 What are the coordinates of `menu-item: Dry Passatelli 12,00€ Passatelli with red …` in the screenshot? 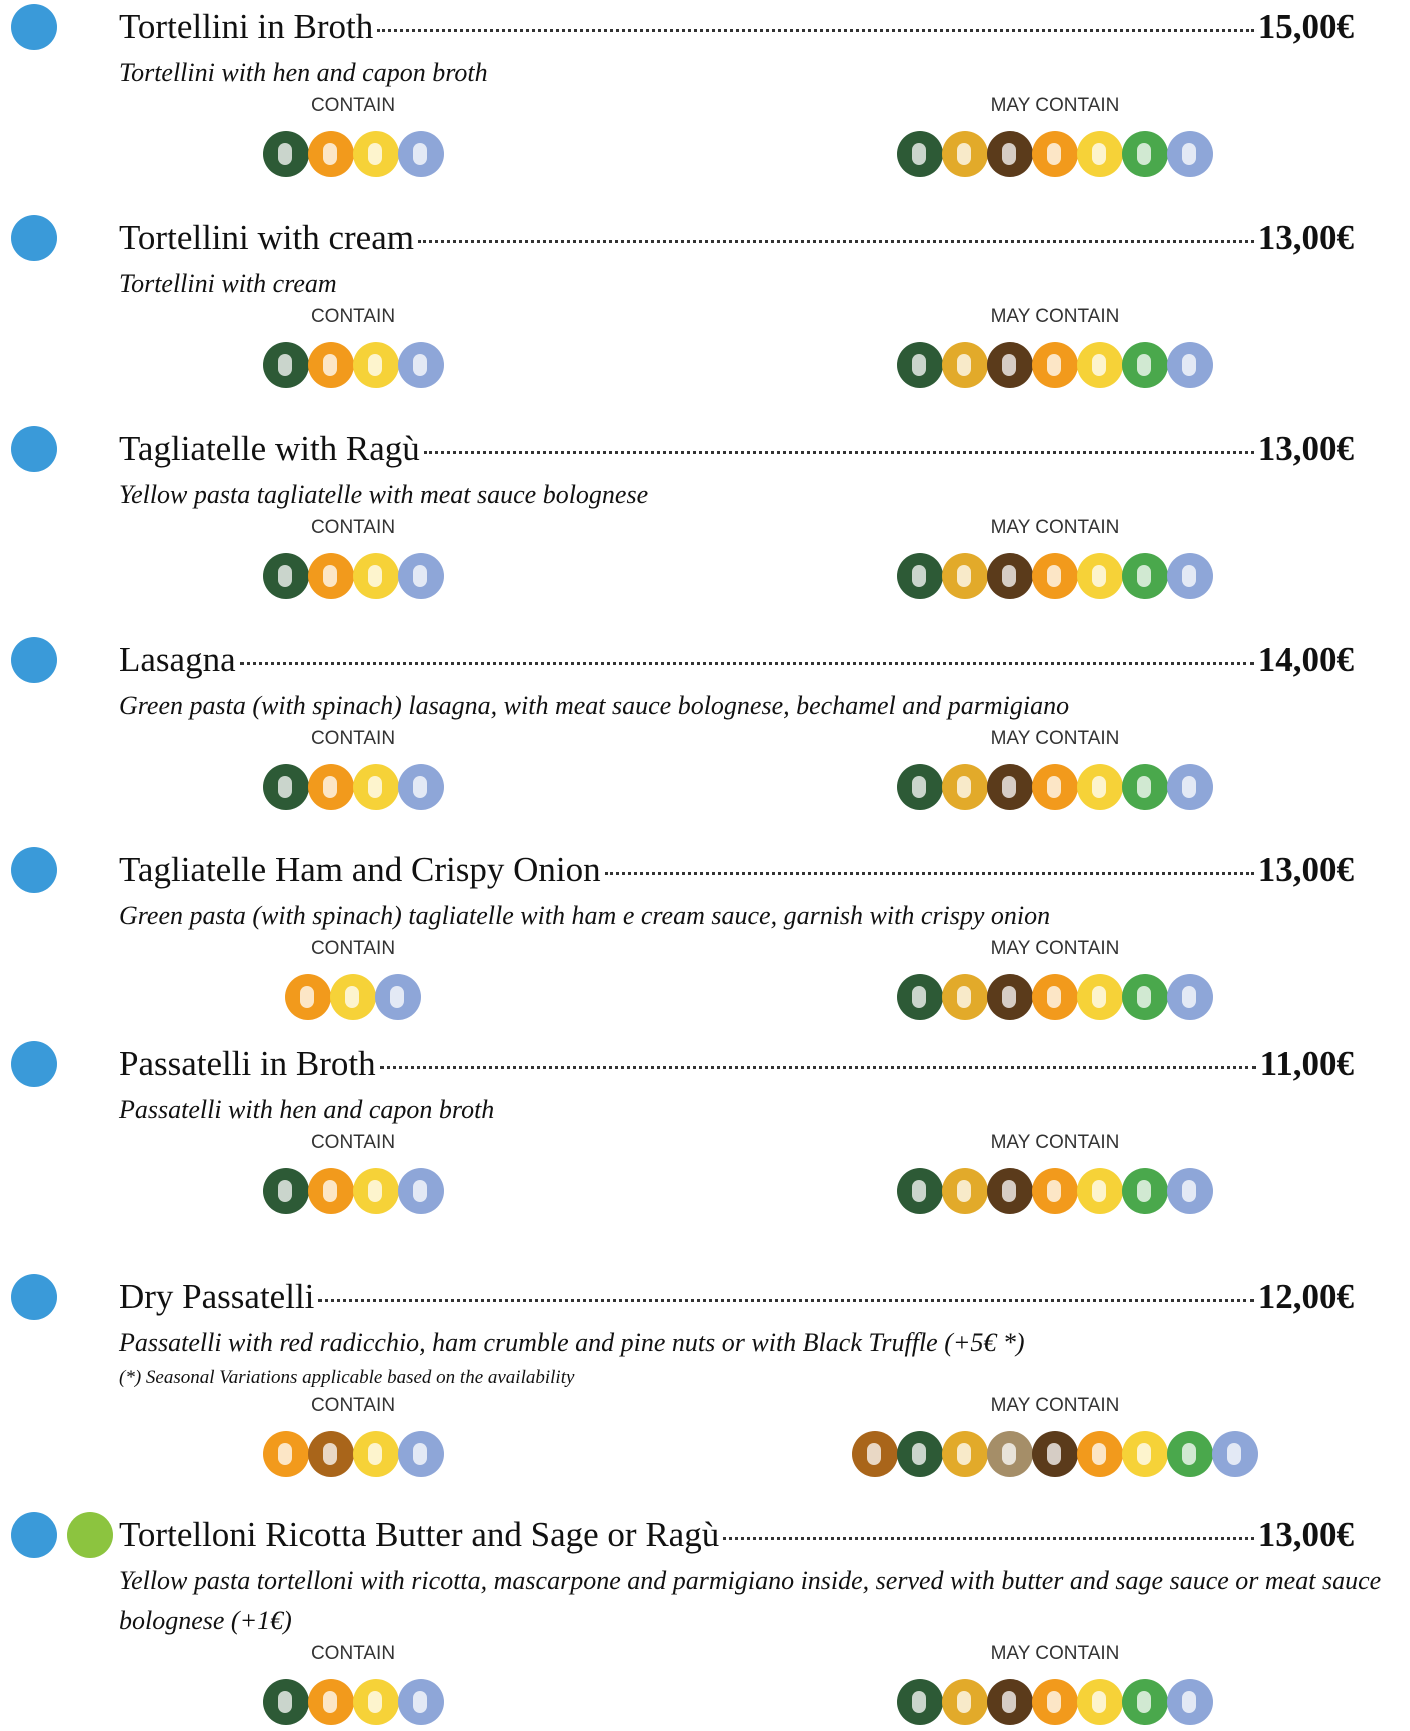 It's located at (761, 1379).